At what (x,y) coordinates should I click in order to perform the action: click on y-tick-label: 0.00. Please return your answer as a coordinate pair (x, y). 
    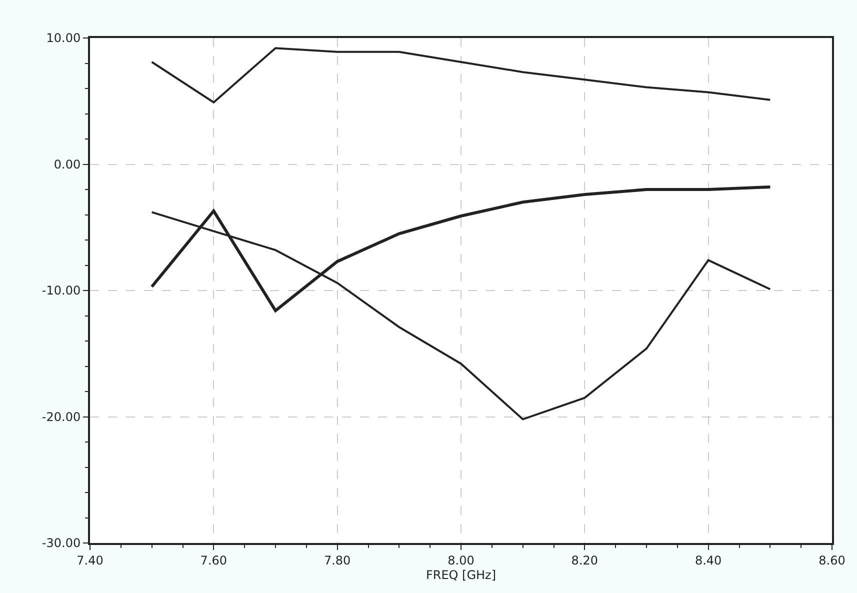
    Looking at the image, I should click on (67, 164).